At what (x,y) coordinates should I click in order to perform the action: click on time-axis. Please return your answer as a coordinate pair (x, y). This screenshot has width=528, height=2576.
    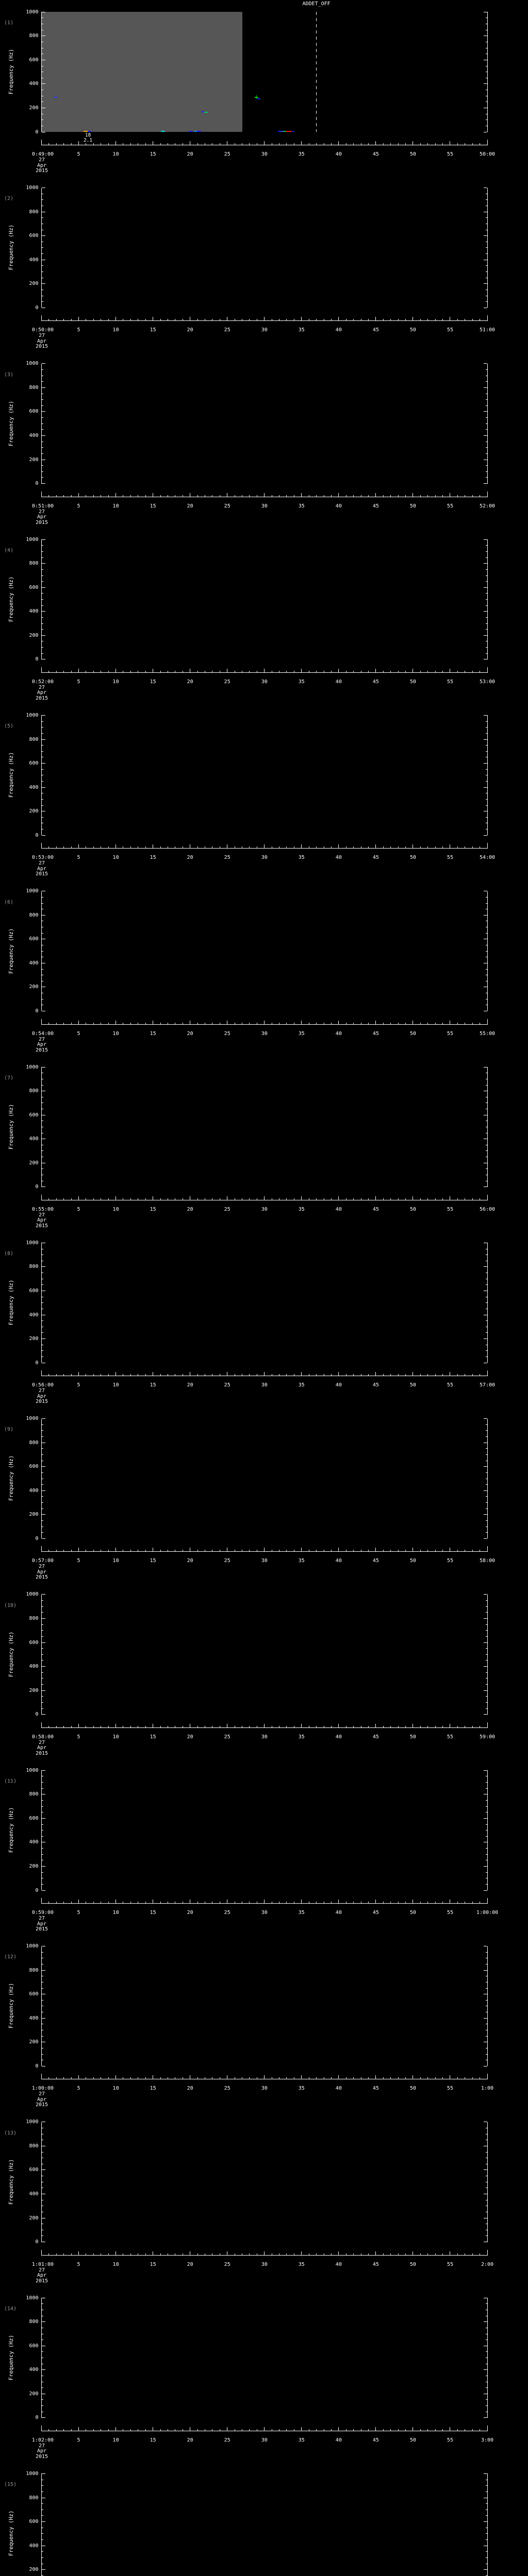
    Looking at the image, I should click on (264, 1551).